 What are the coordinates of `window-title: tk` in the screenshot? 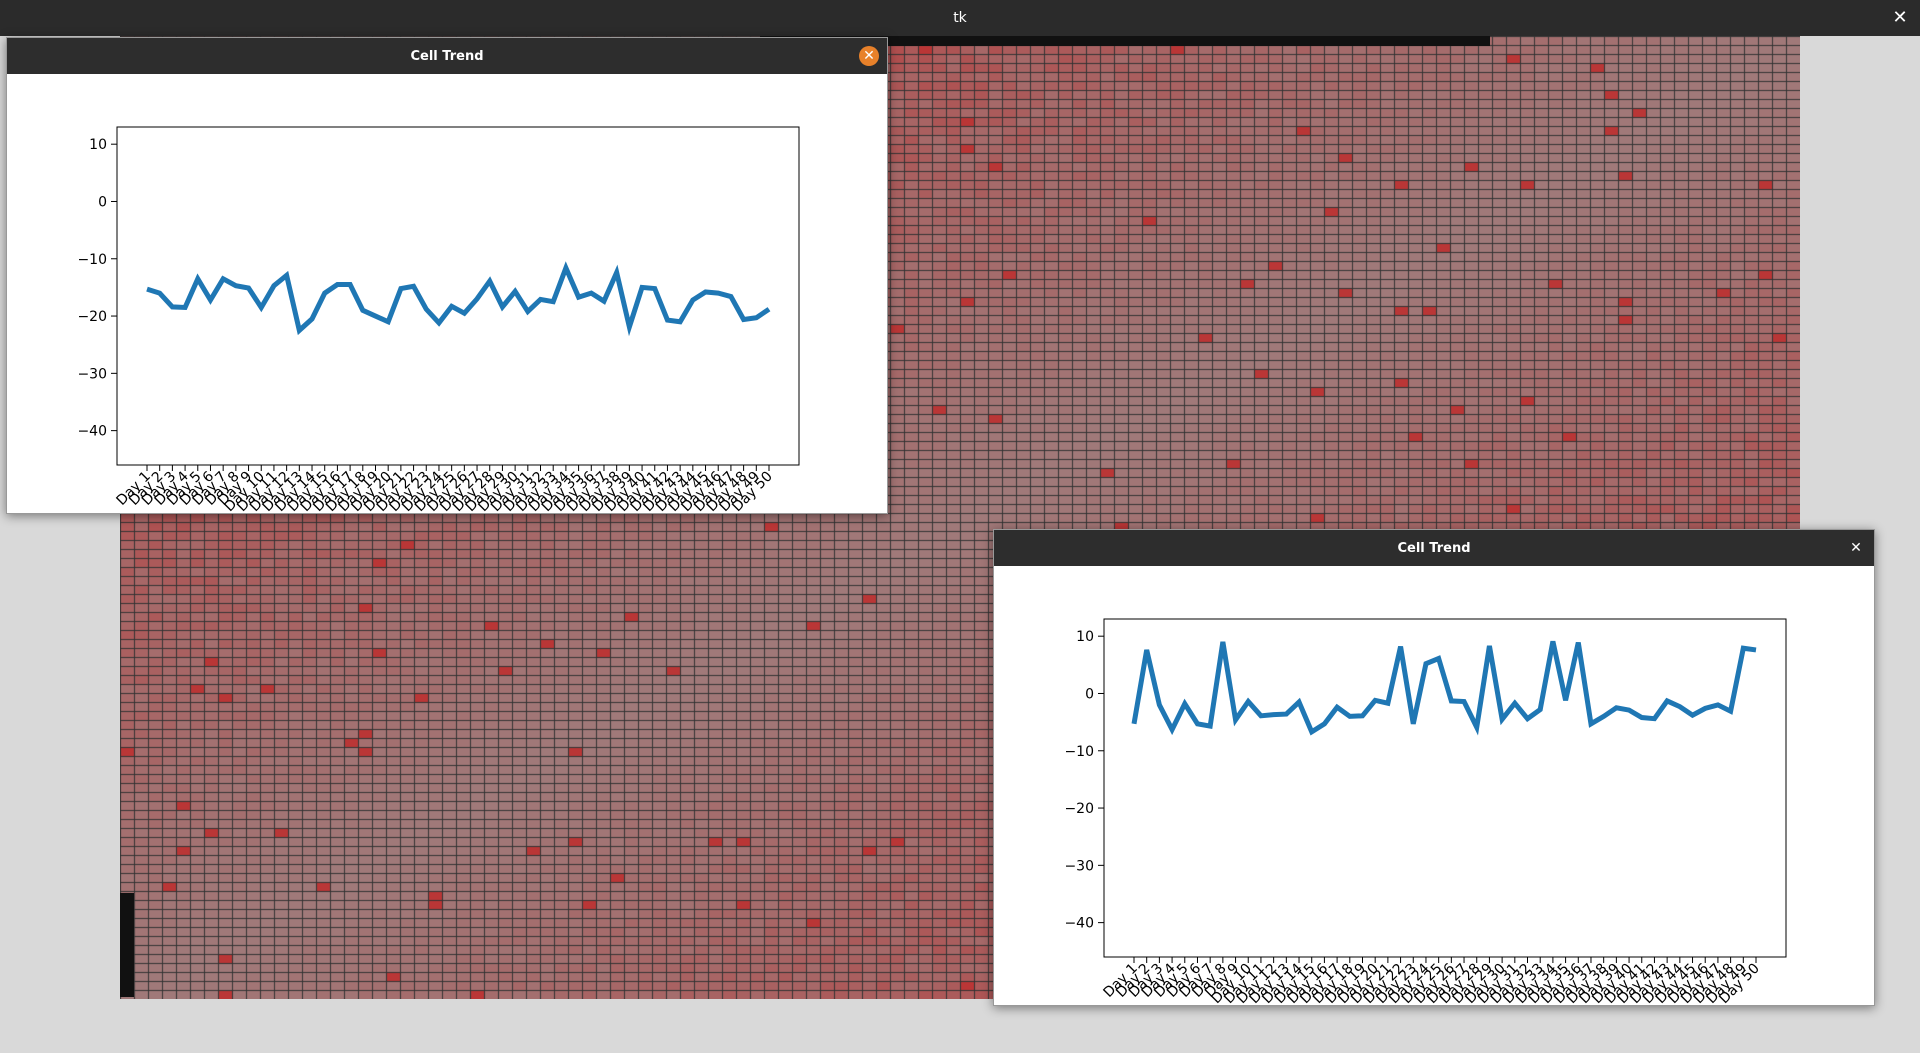 It's located at (960, 18).